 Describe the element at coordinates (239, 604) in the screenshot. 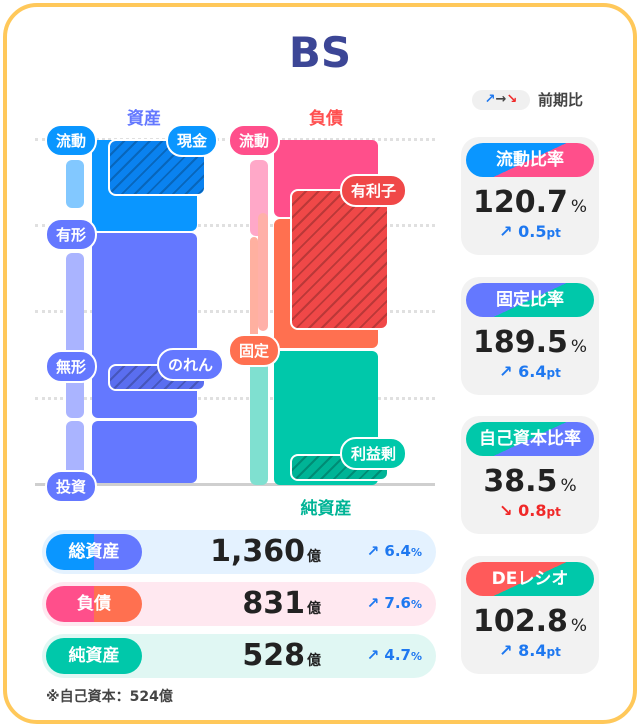

I see `total-row-liabilities: 負債 831 億 ↗ 7.6%` at that location.